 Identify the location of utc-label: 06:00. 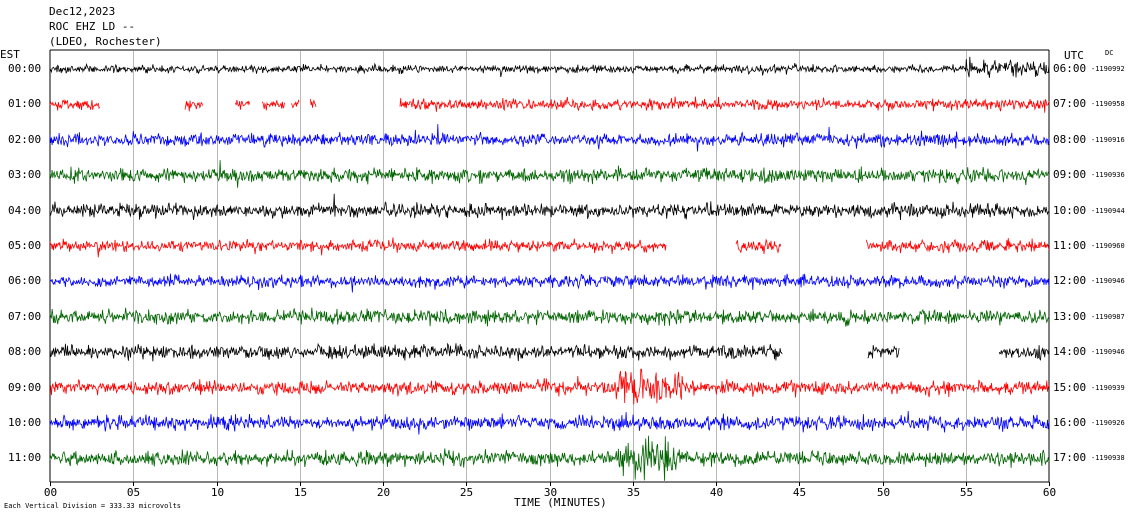
(1070, 68).